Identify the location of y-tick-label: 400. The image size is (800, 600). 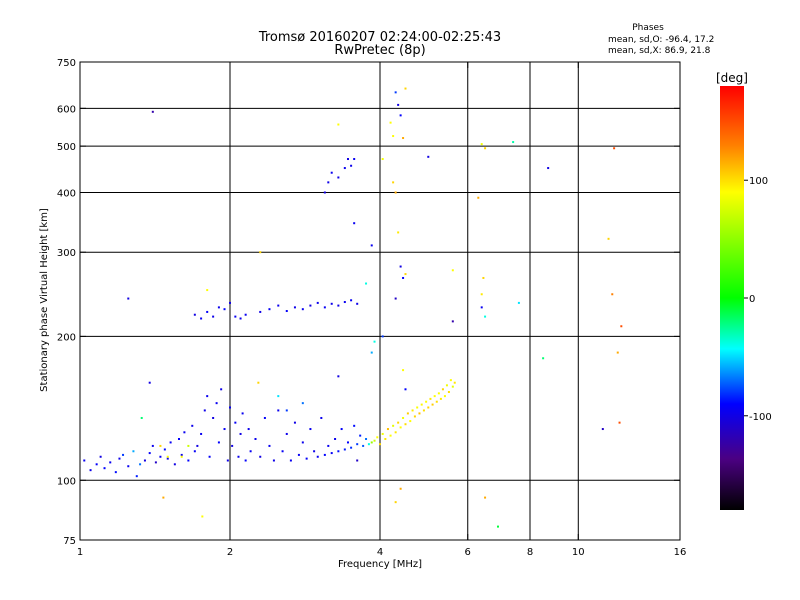
(66, 193).